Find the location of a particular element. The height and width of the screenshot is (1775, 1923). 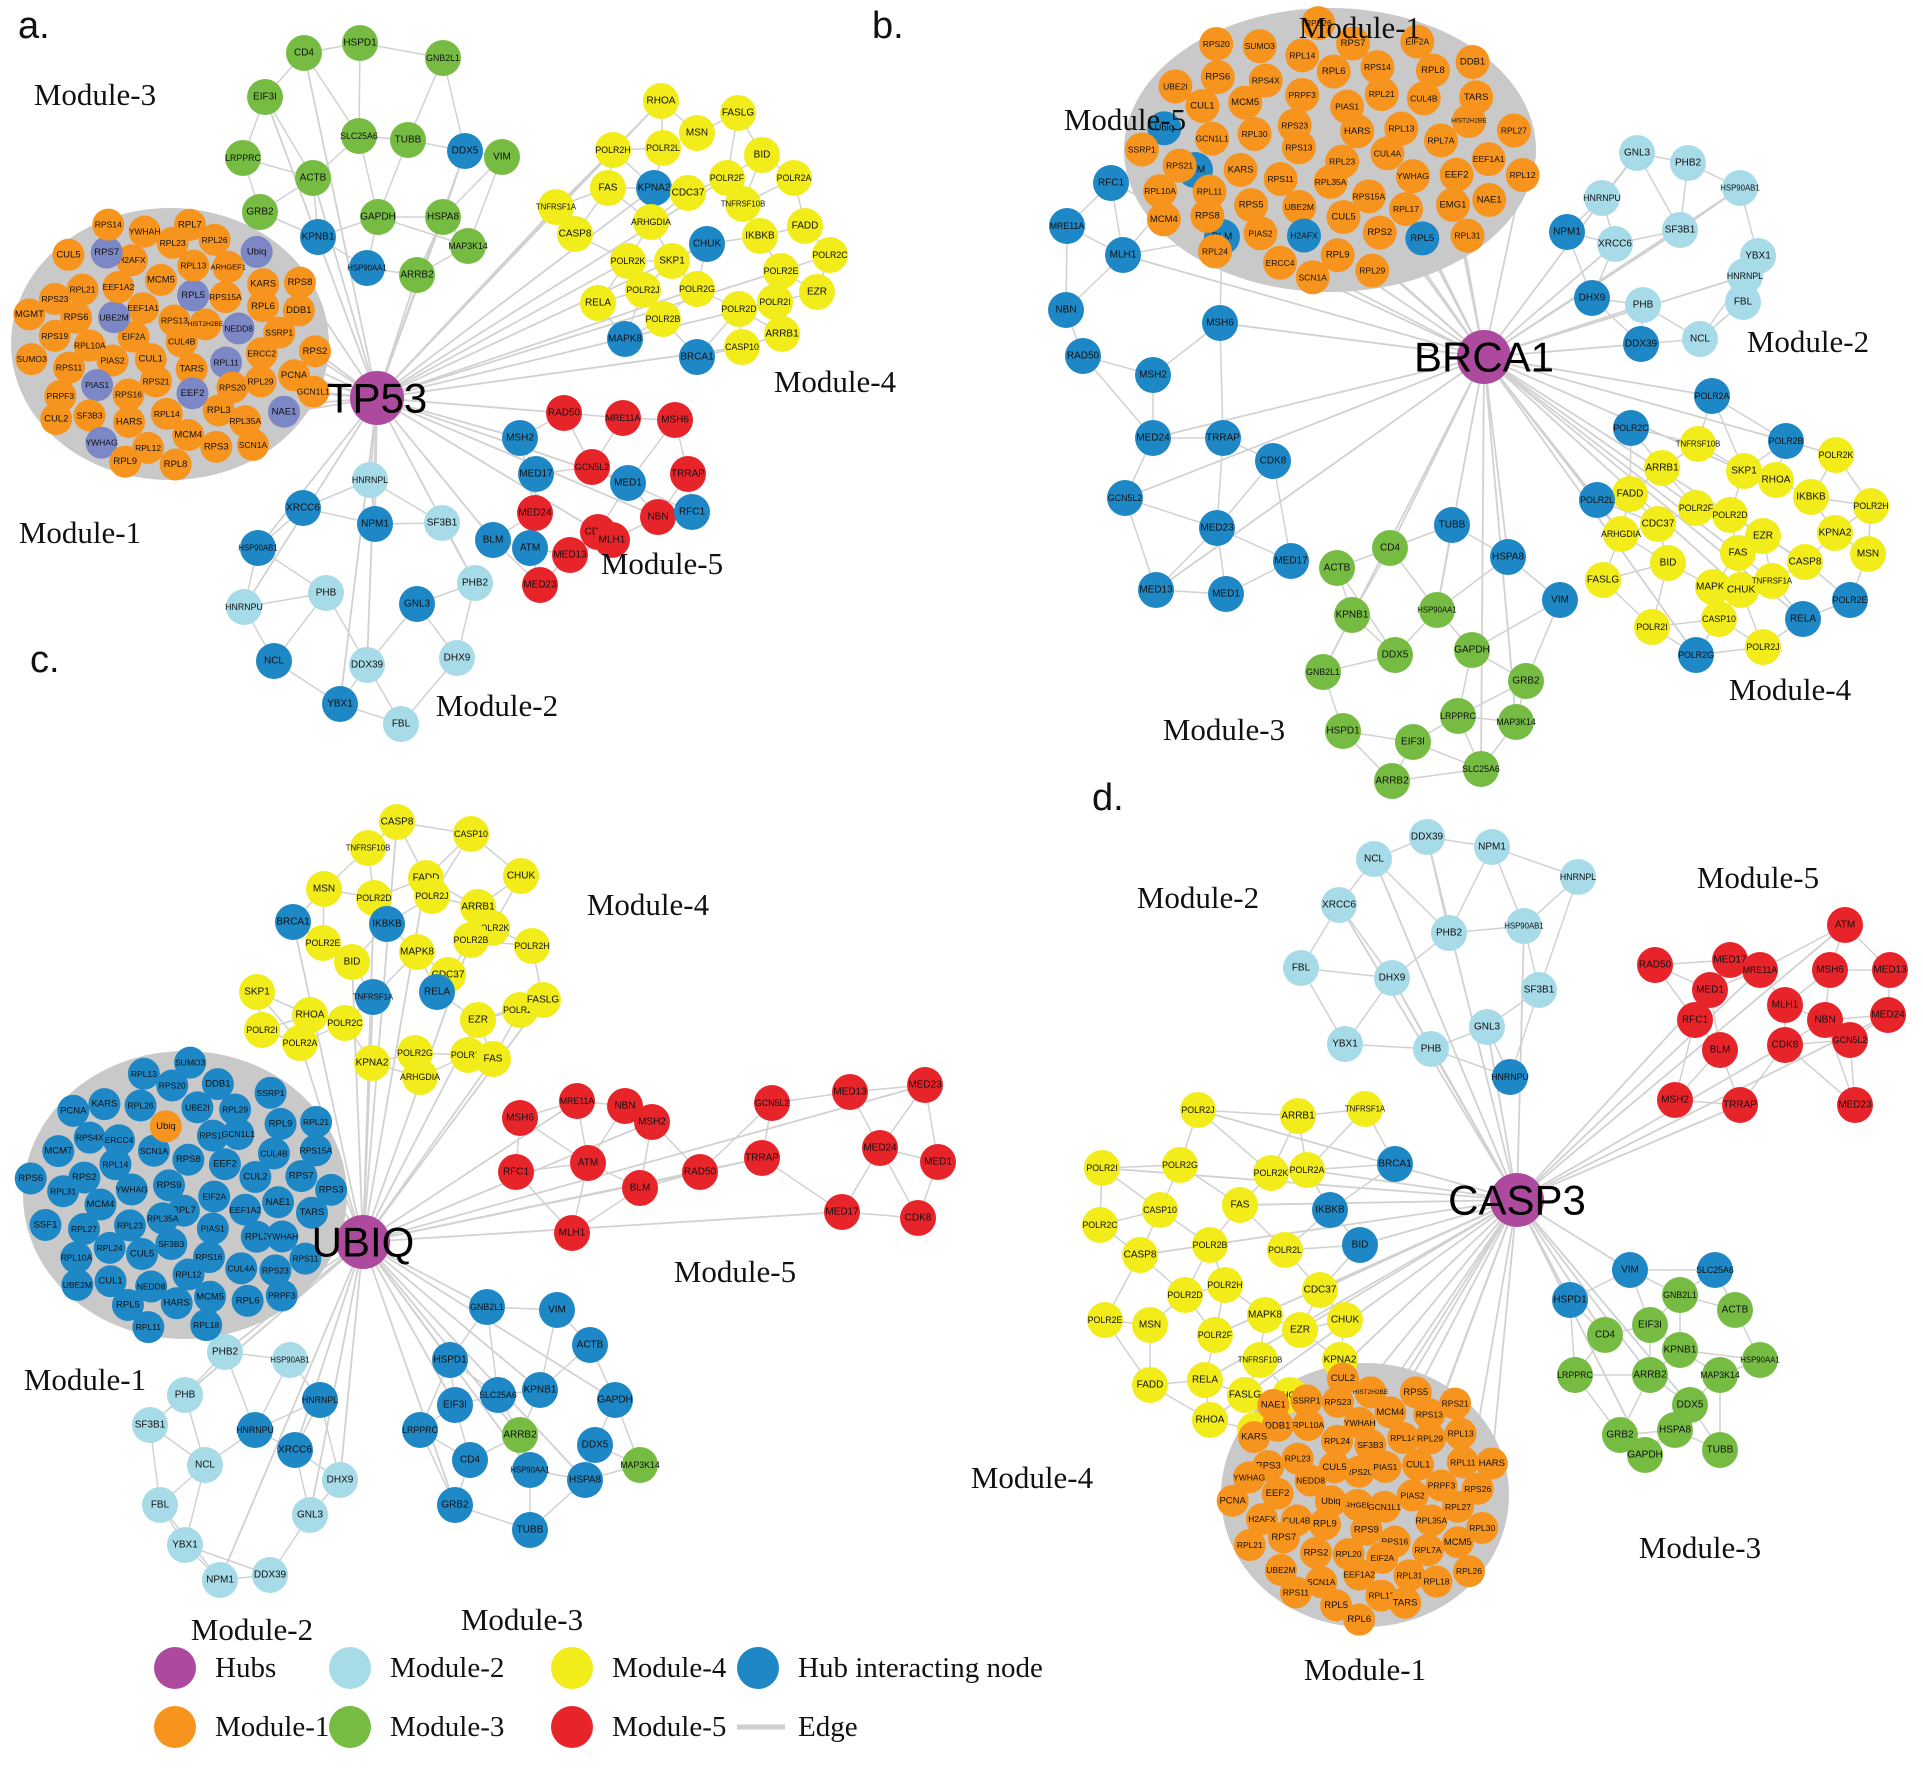

node-CUL5: CUL5 is located at coordinates (142, 1254).